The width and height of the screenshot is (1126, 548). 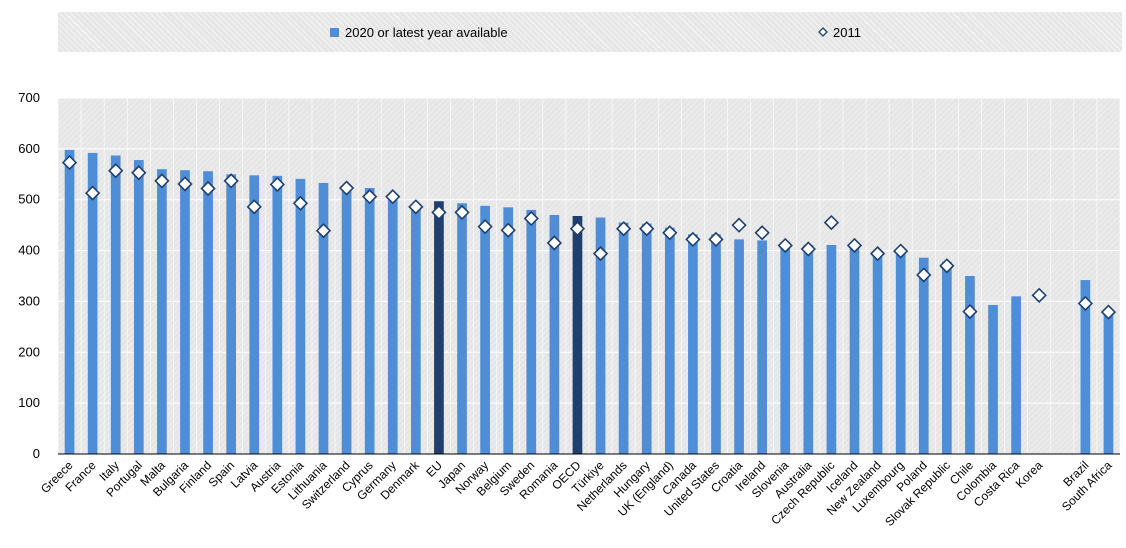 What do you see at coordinates (29, 199) in the screenshot?
I see `y-tick-label: 500` at bounding box center [29, 199].